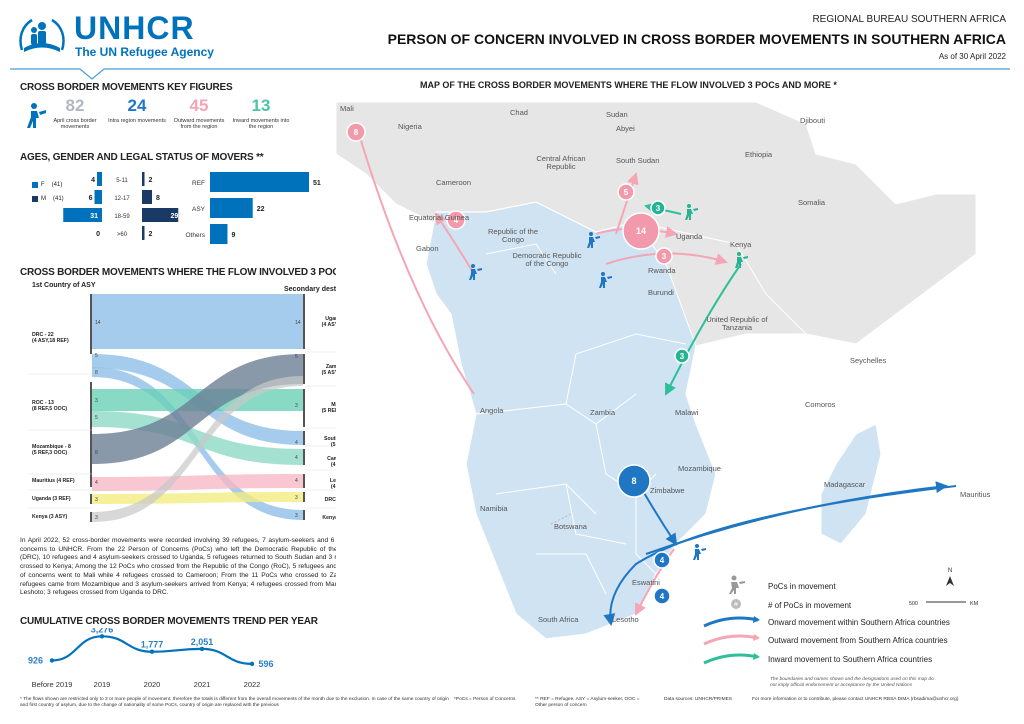 The height and width of the screenshot is (724, 1024). I want to click on country-label: Burundi, so click(661, 292).